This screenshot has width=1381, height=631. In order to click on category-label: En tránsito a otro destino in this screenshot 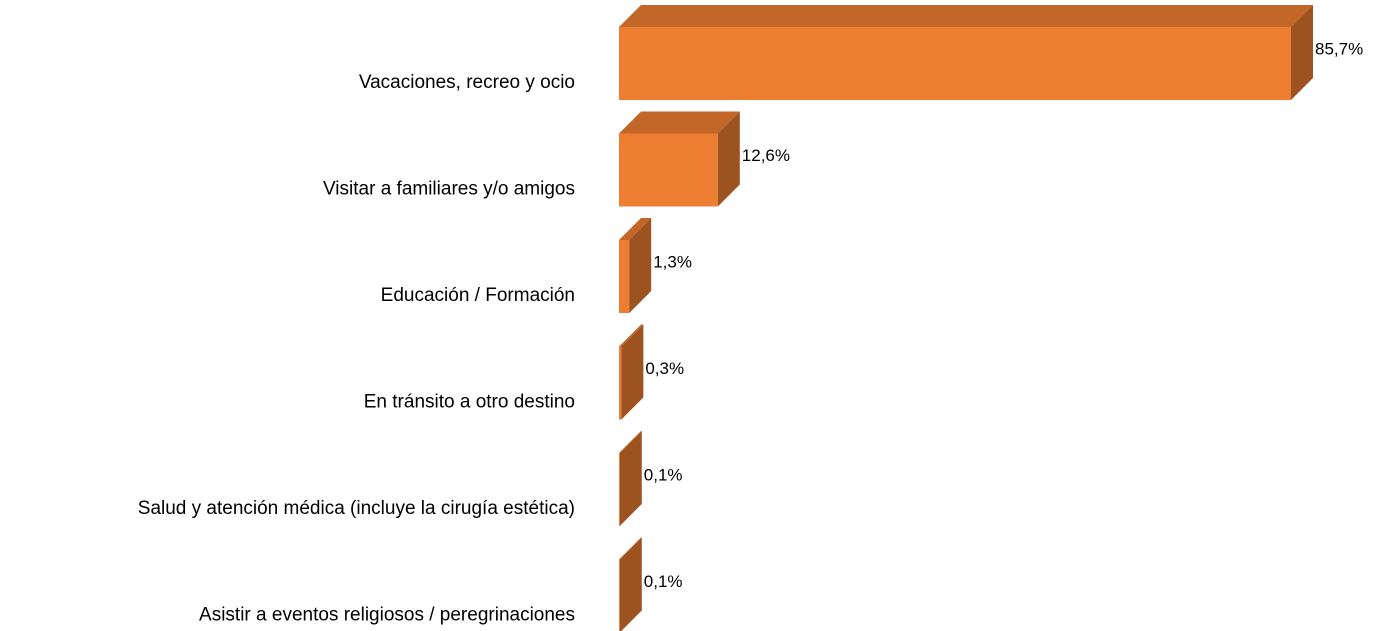, I will do `click(469, 402)`.